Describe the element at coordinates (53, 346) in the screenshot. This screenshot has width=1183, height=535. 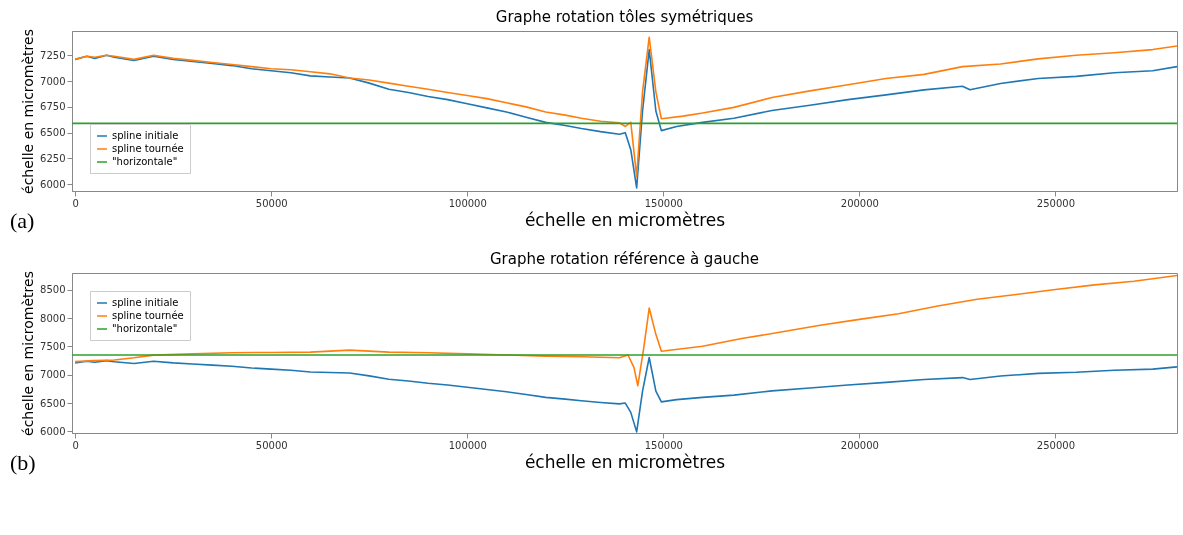
I see `y-tick-label: 7500` at that location.